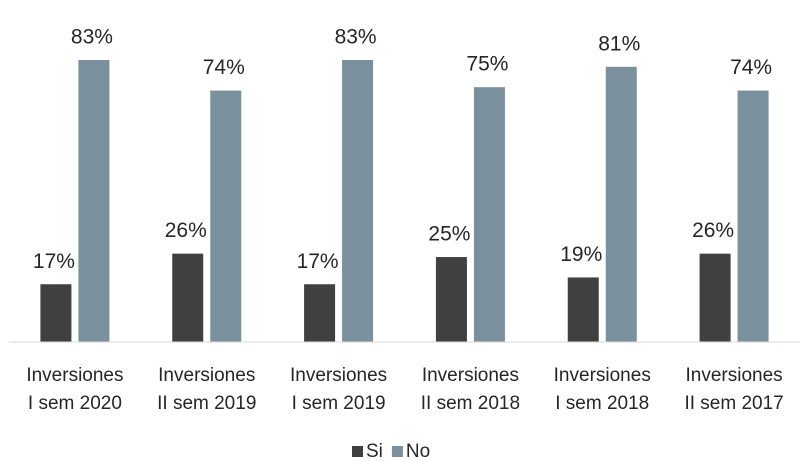  What do you see at coordinates (449, 234) in the screenshot?
I see `data-label: 25%` at bounding box center [449, 234].